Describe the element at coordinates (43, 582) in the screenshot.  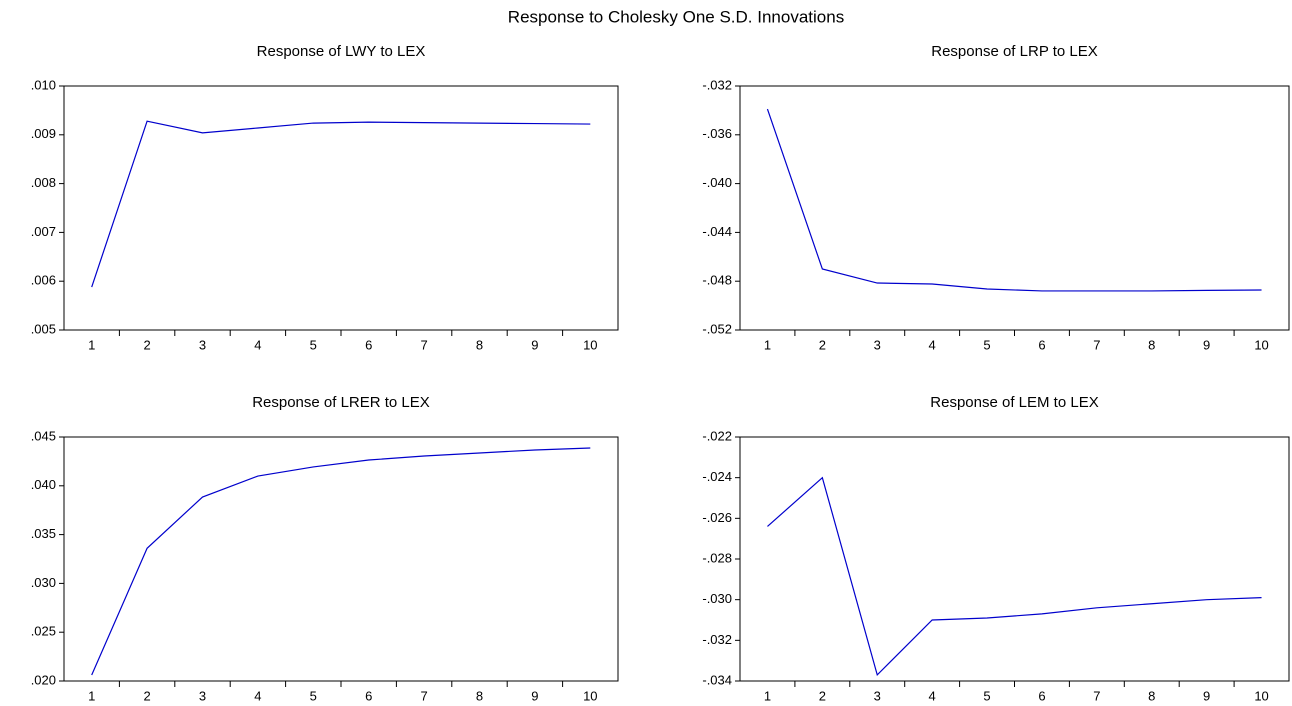
I see `y-tick-label: .030` at that location.